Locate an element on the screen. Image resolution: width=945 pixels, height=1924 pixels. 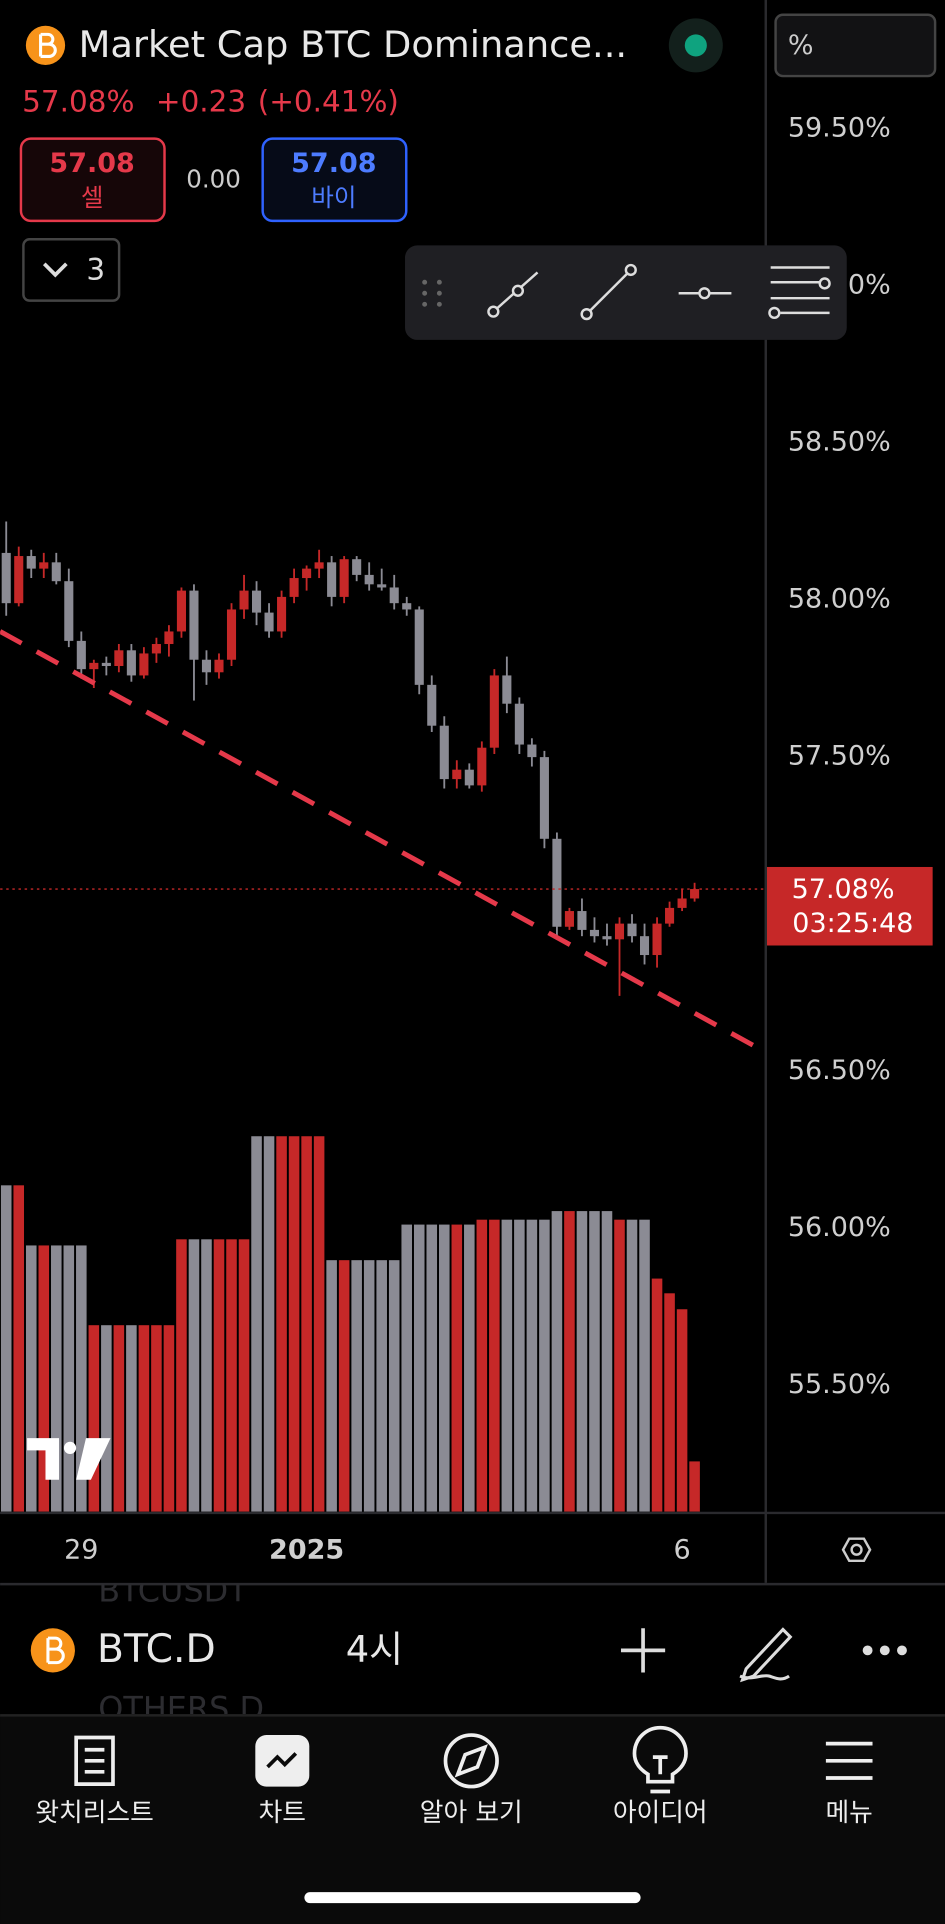
scale-button is located at coordinates (855, 45).